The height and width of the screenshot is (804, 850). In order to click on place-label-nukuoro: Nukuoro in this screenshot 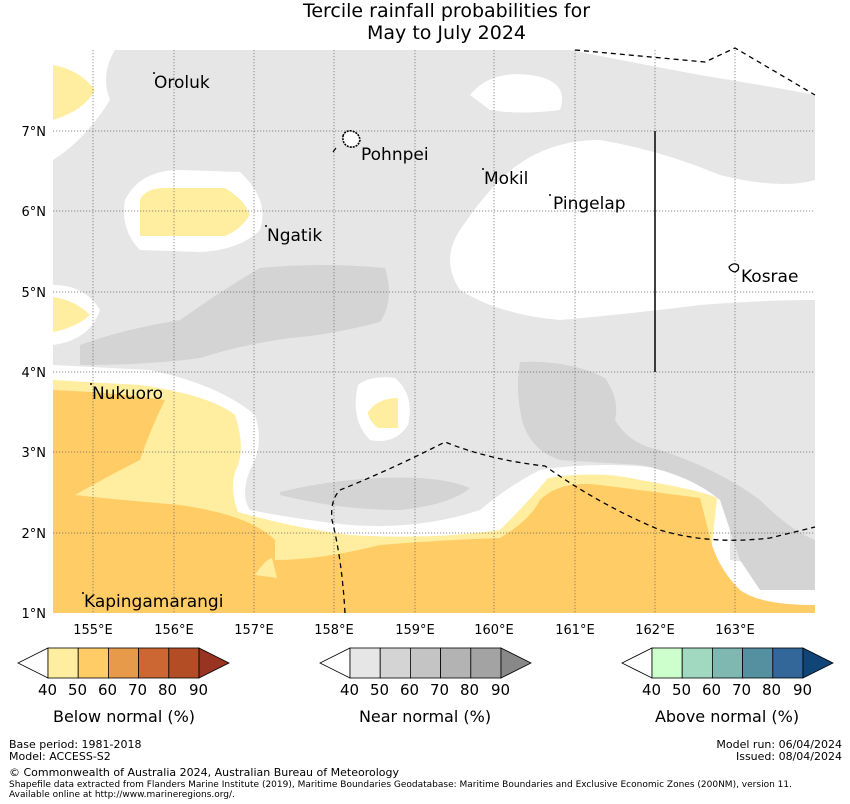, I will do `click(127, 394)`.